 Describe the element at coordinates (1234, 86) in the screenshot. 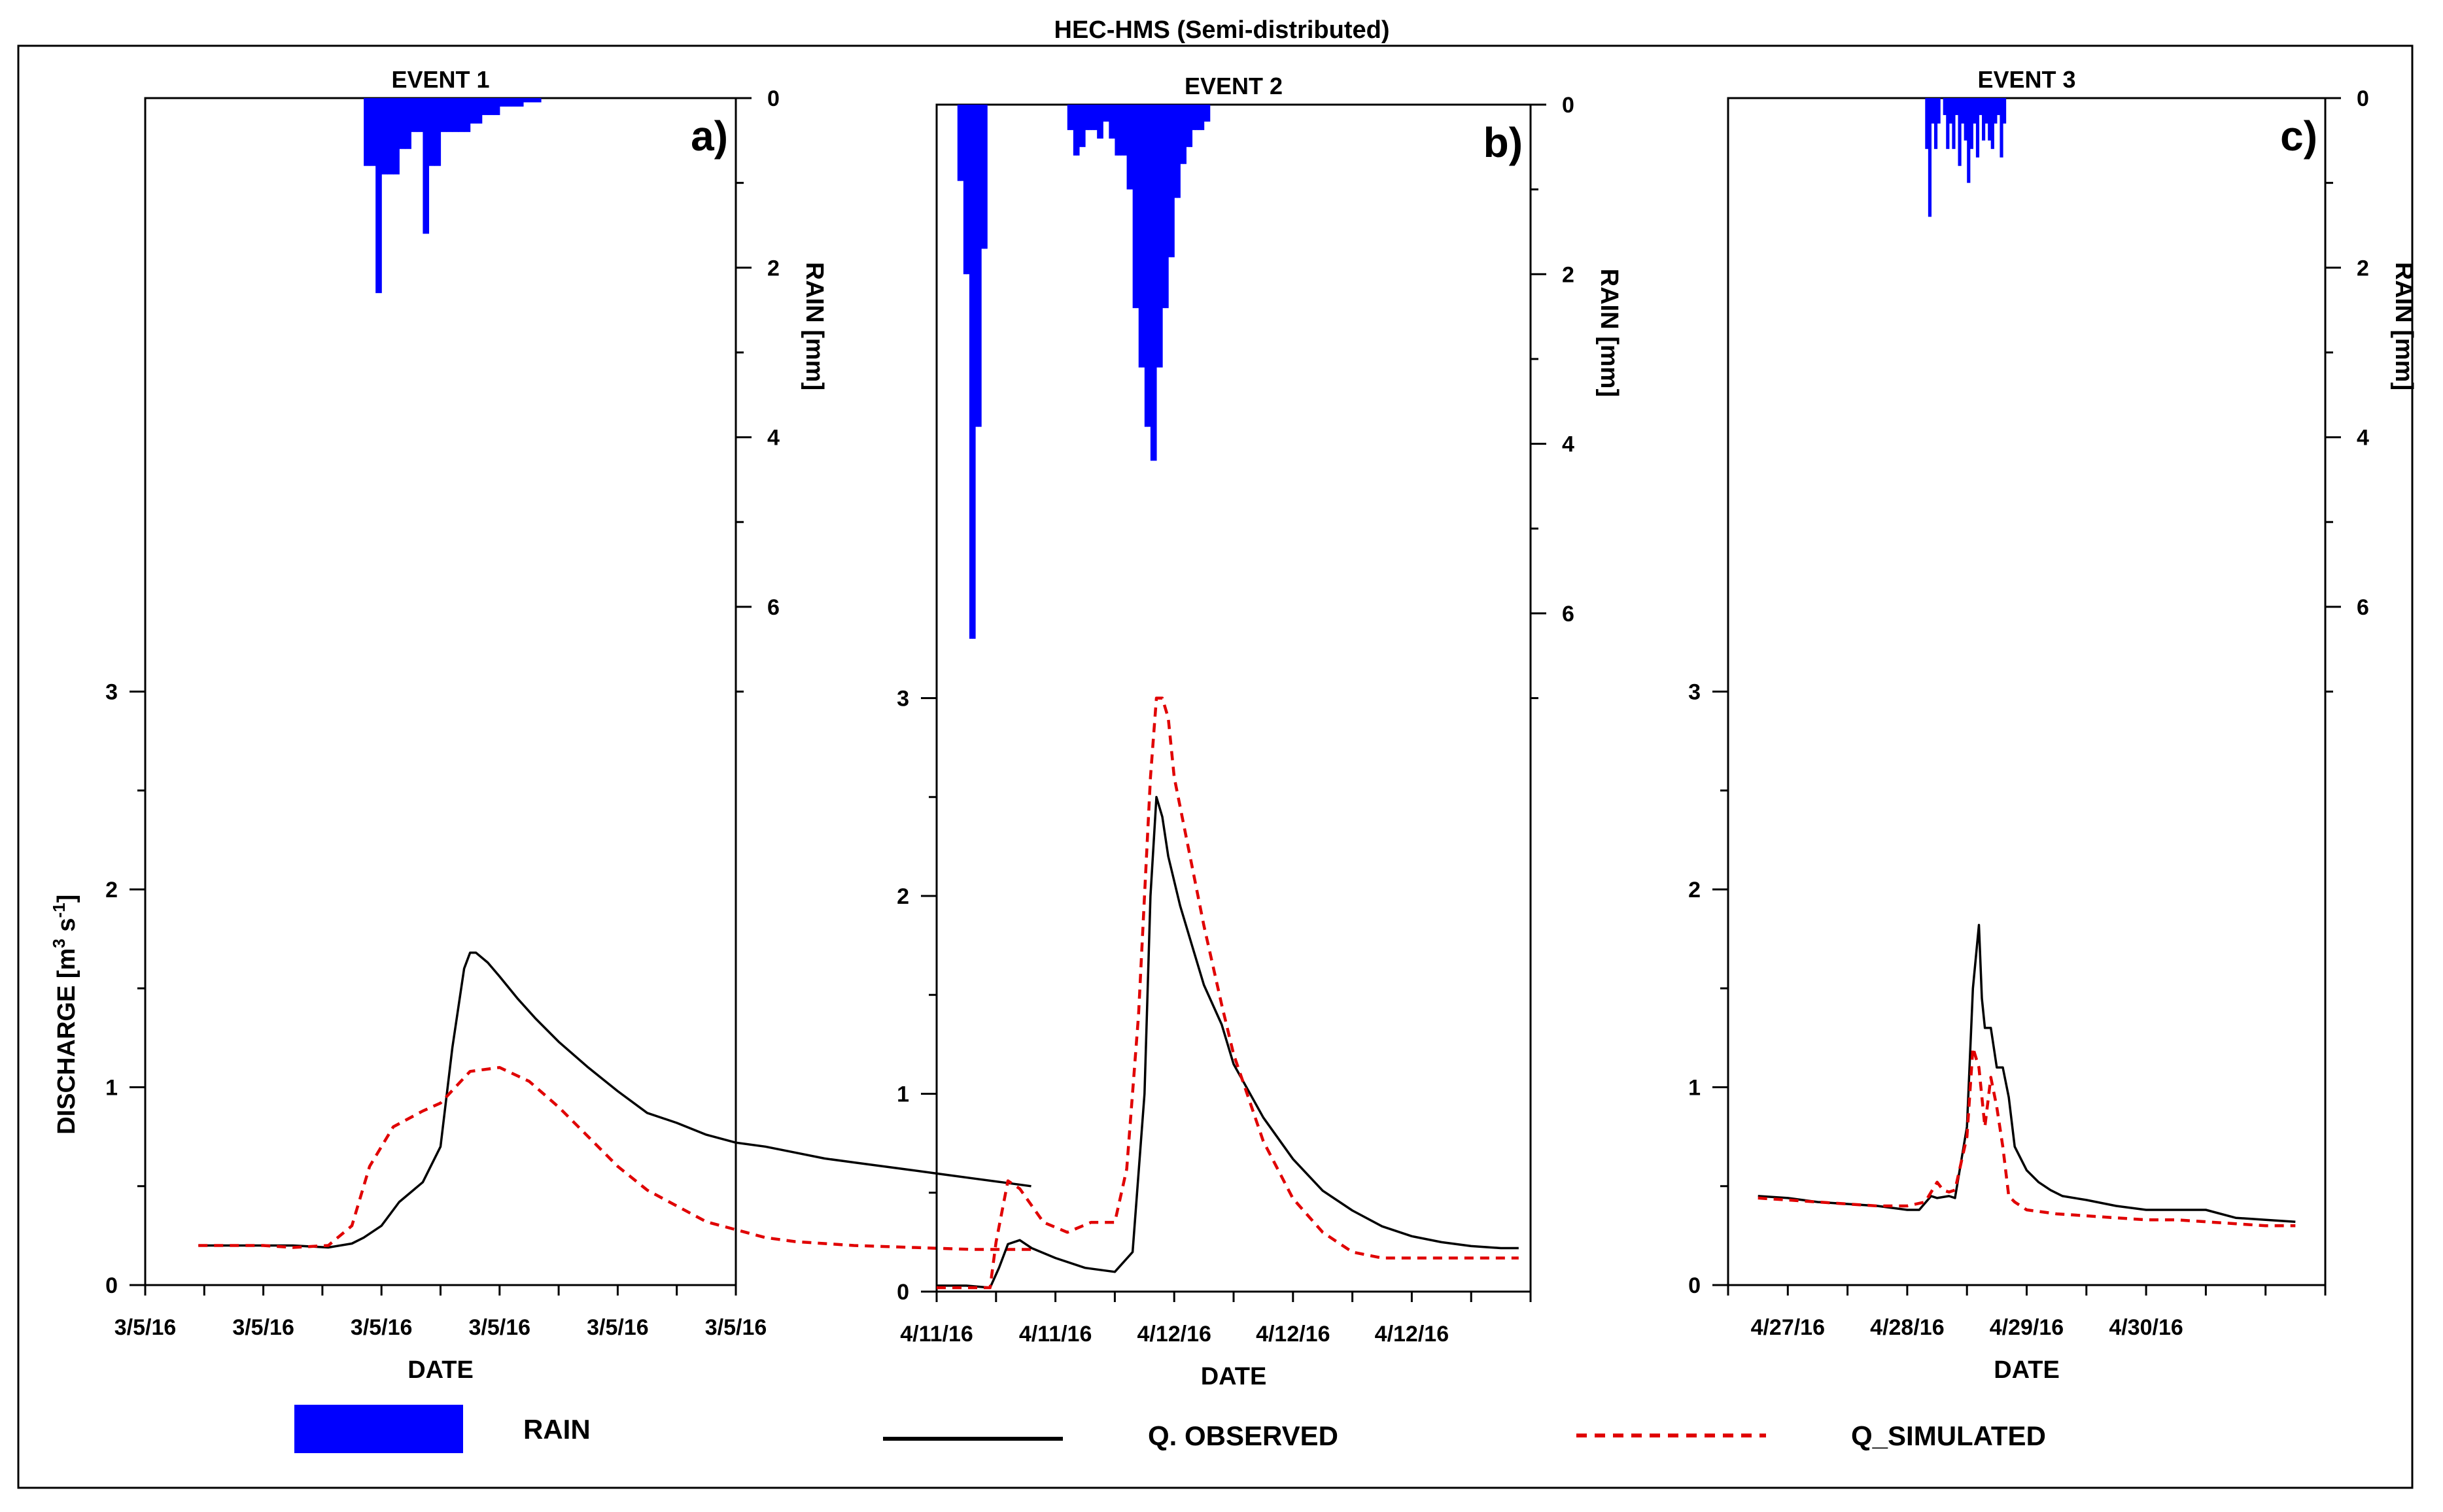

I see `panel-title: EVENT 2` at that location.